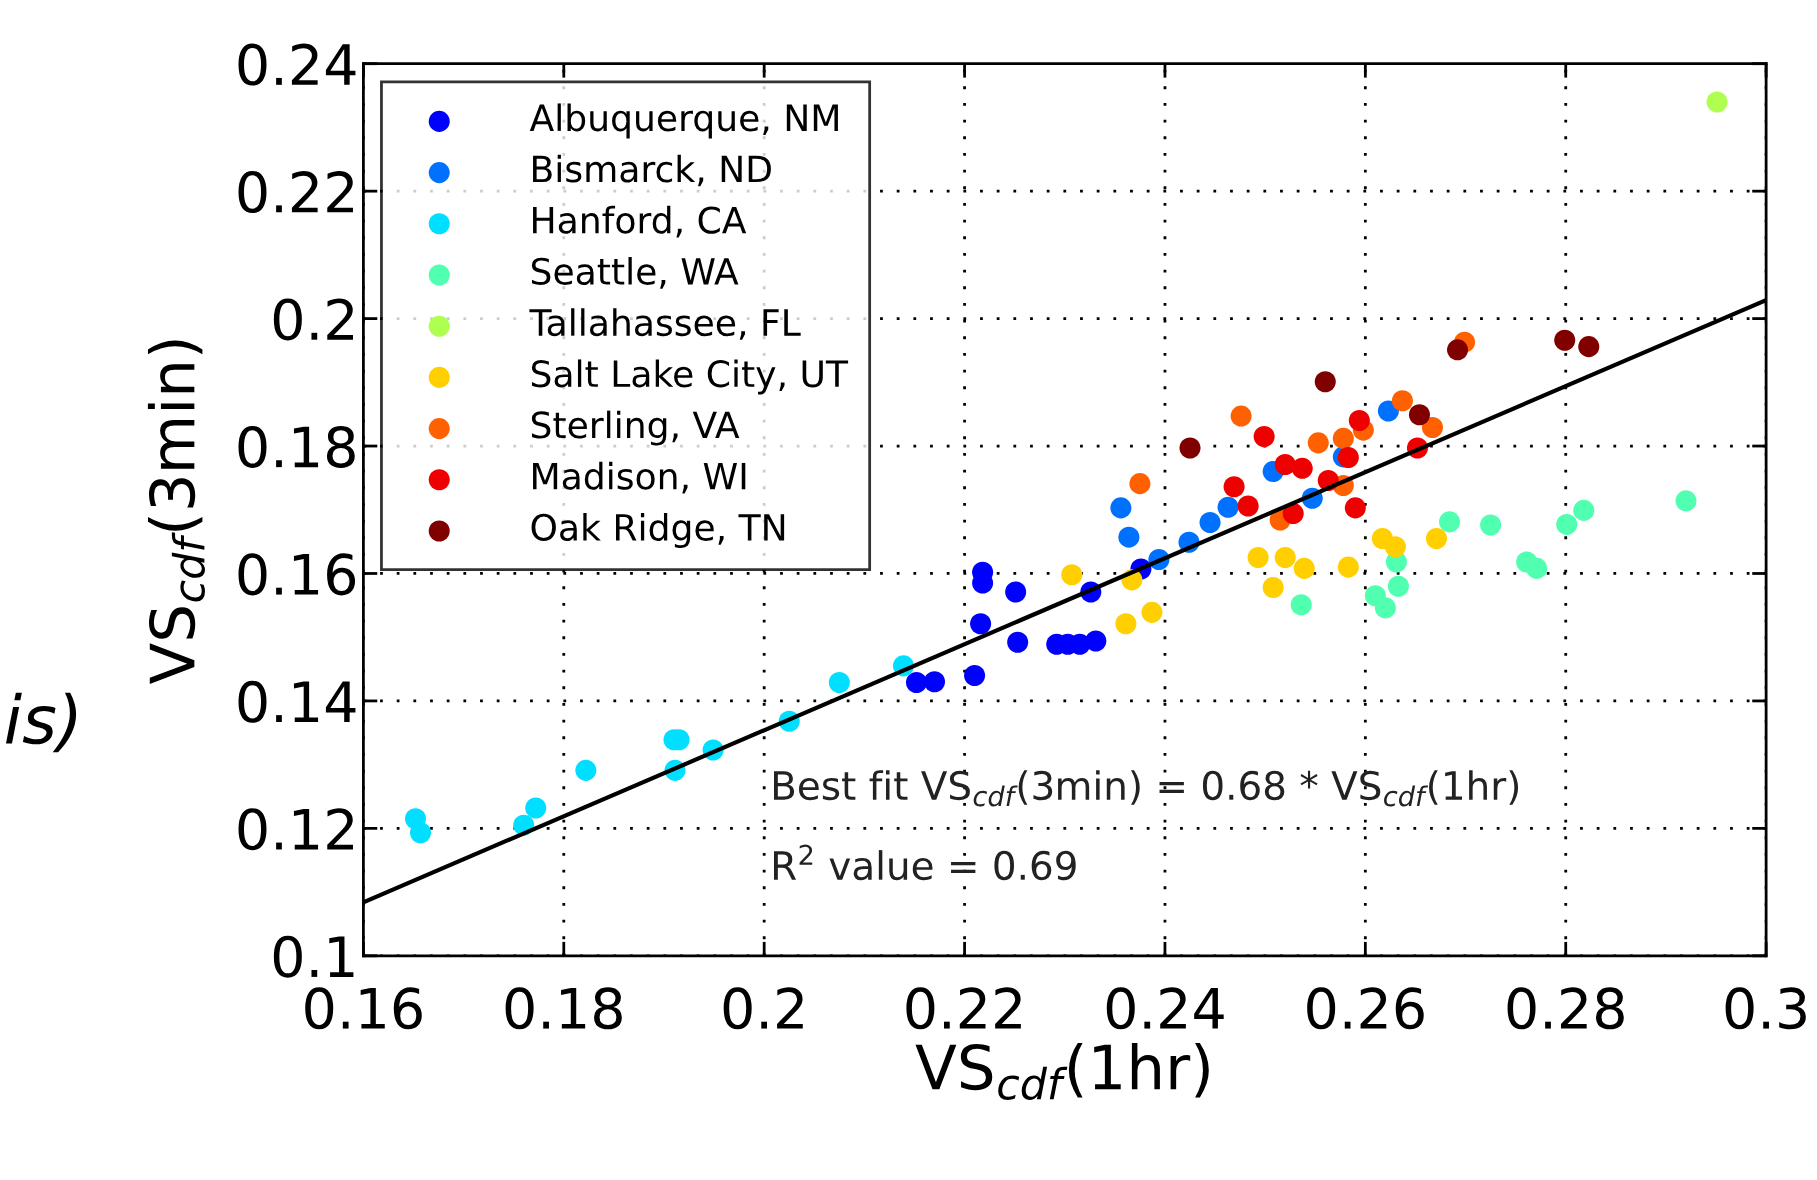  What do you see at coordinates (640, 221) in the screenshot?
I see `legend-label: Hanford, CA` at bounding box center [640, 221].